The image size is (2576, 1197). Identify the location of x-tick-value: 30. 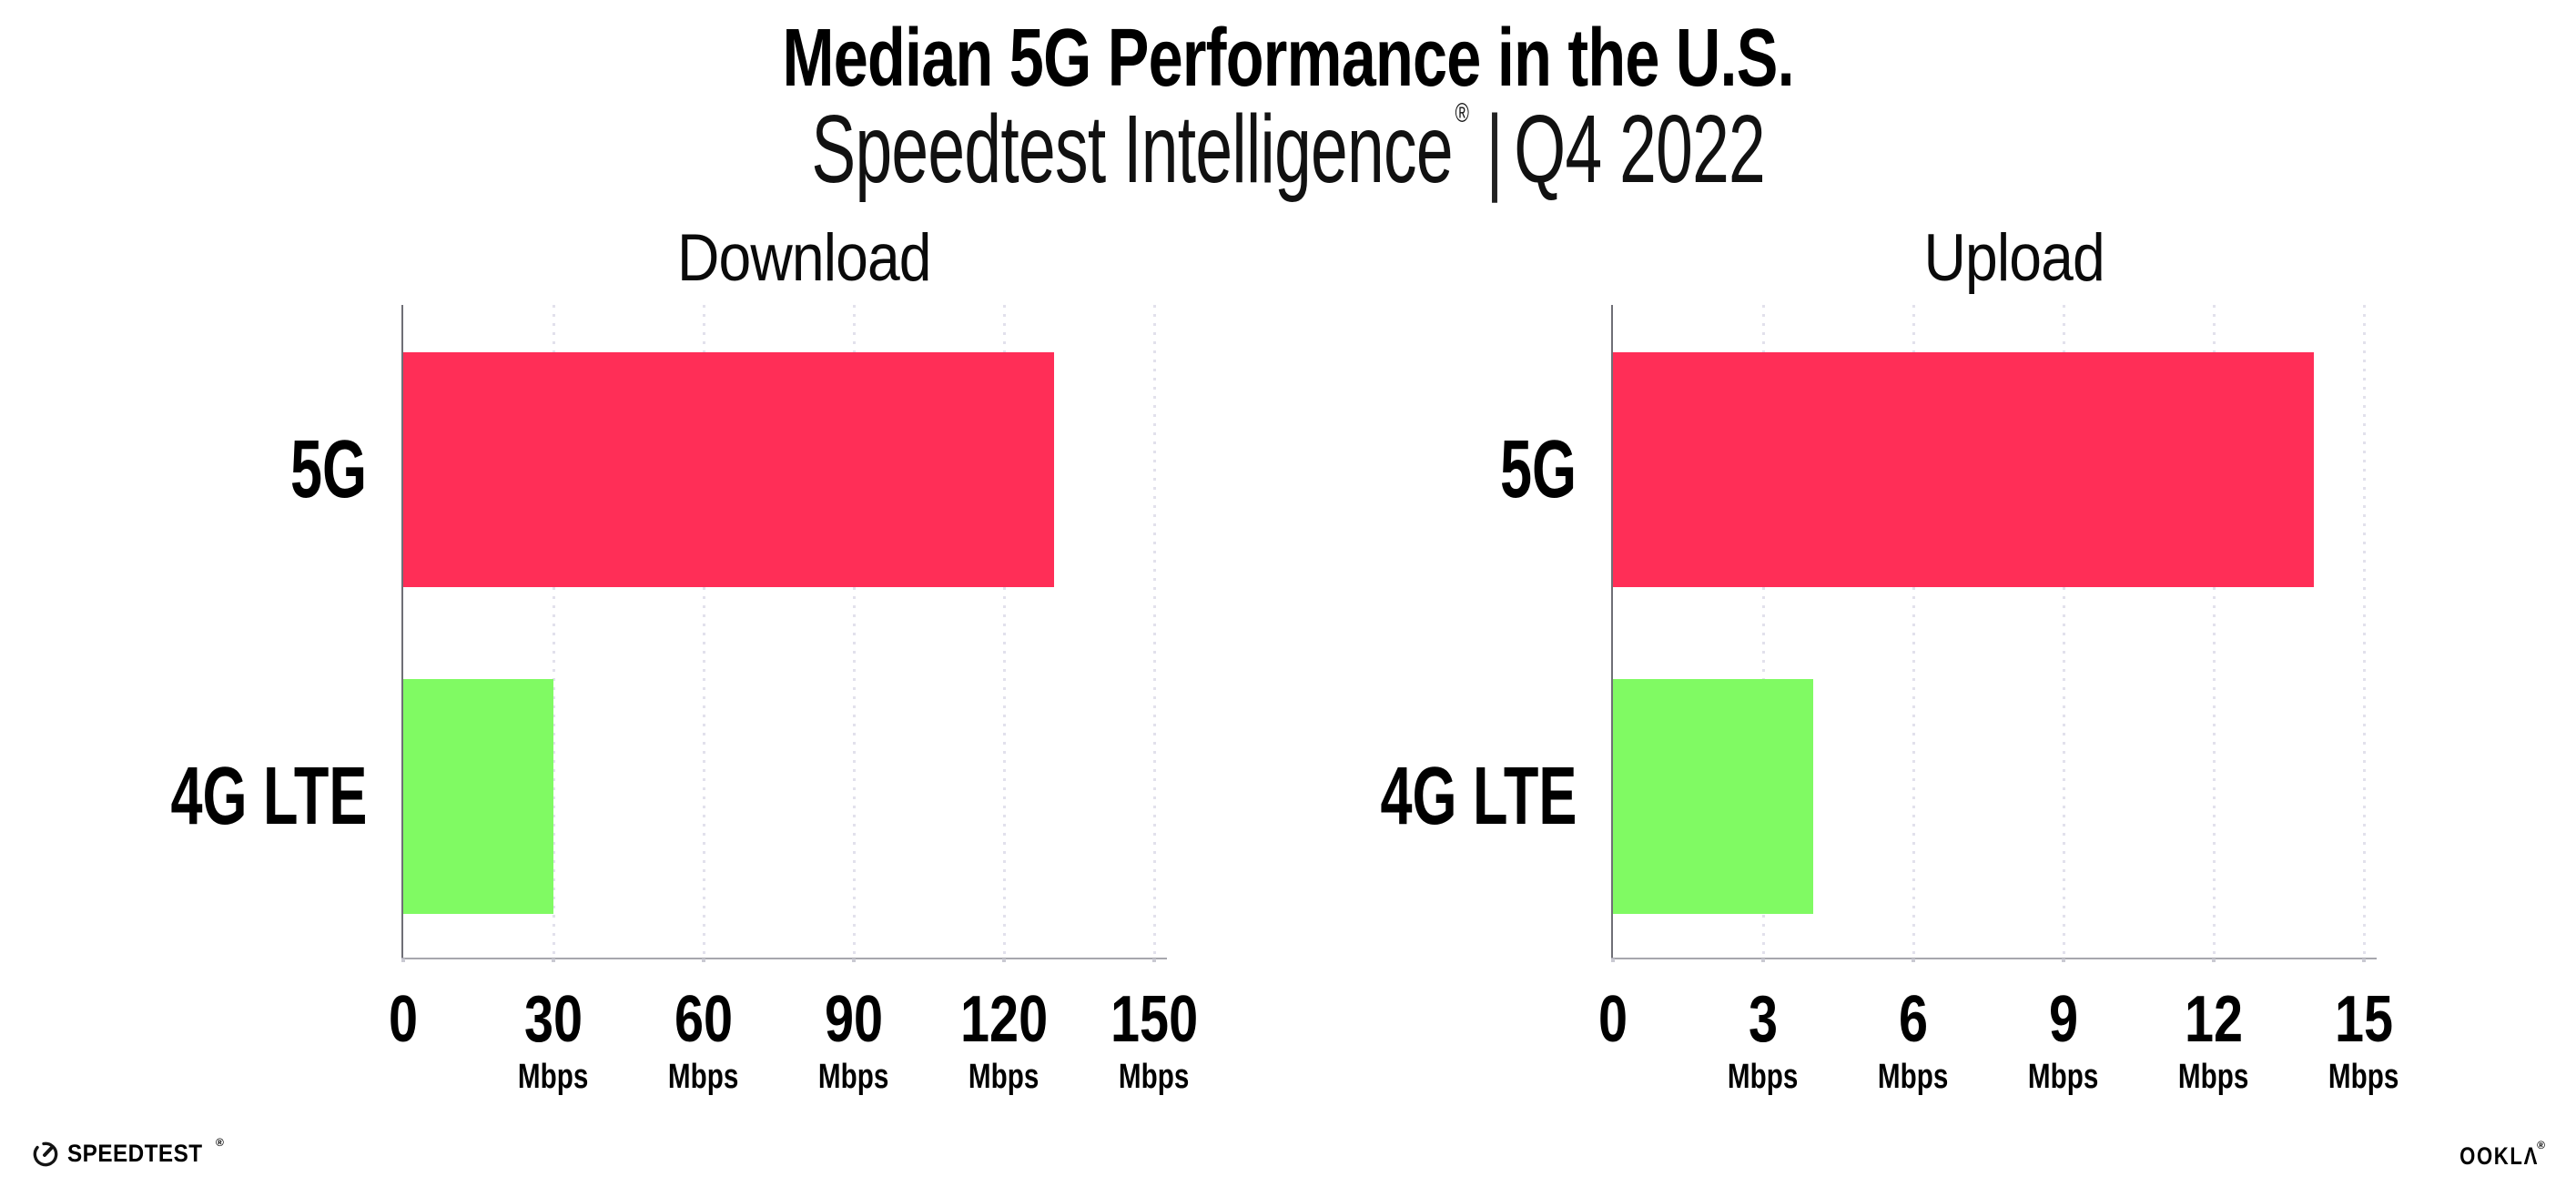
(553, 1020).